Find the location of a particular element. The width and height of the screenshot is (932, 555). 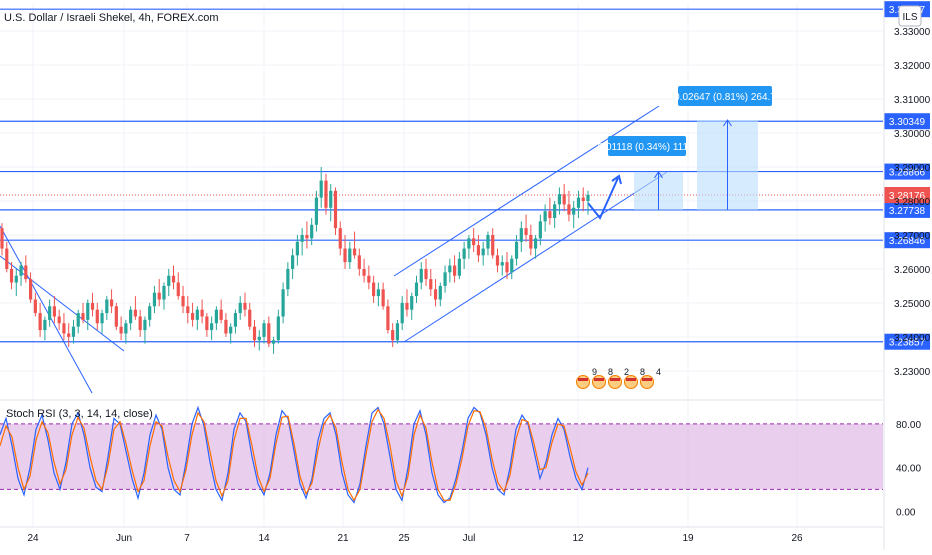

price-tick-label: 3.33000 is located at coordinates (912, 32).